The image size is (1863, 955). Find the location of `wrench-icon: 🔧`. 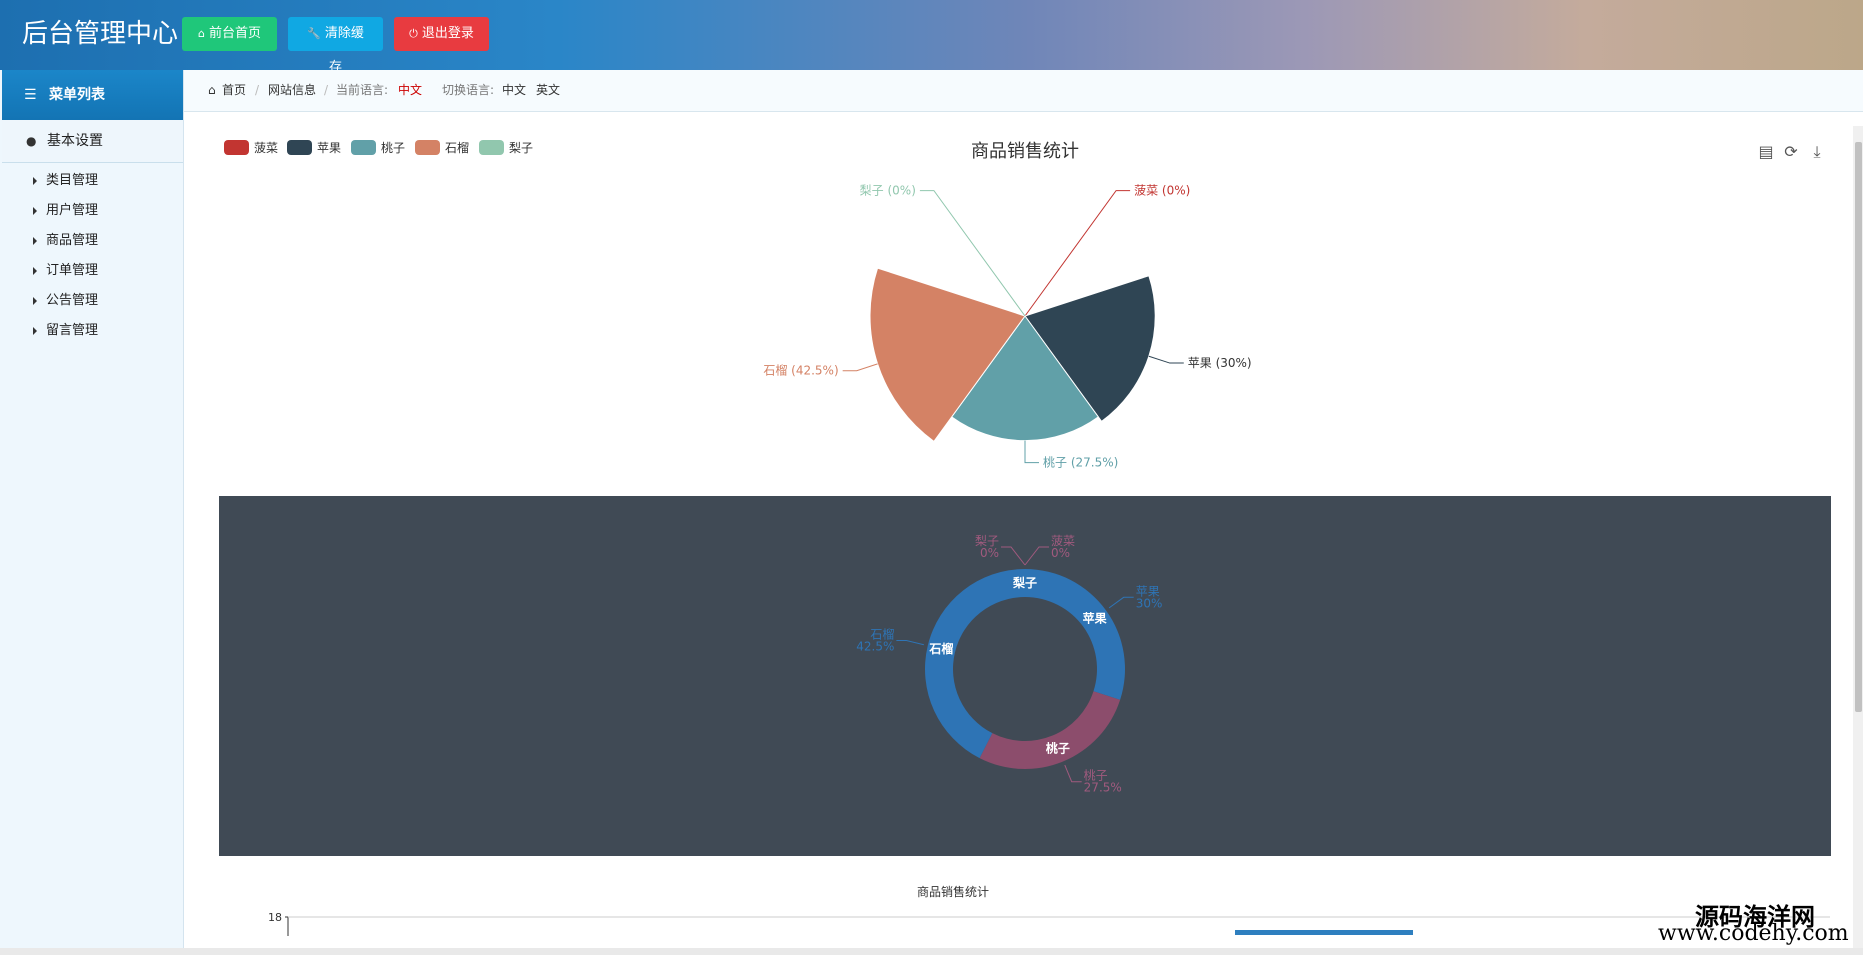

wrench-icon: 🔧 is located at coordinates (314, 33).